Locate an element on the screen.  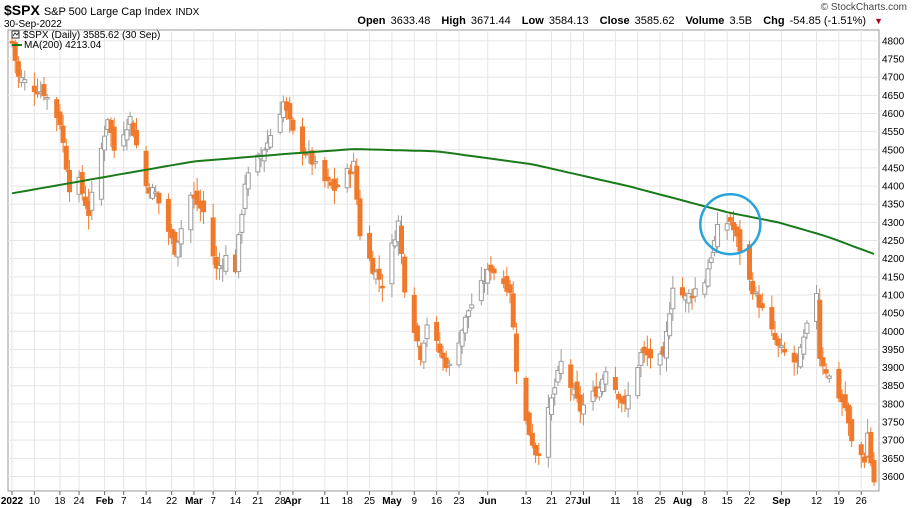
header-date: 30-Sep-2022 is located at coordinates (33, 24).